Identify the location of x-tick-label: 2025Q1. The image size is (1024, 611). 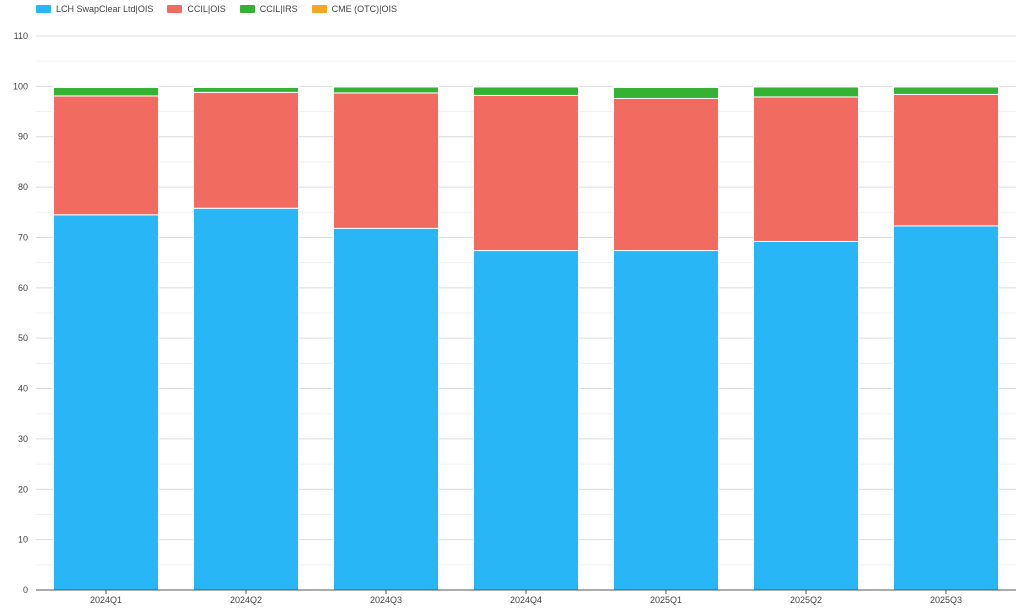
(666, 600).